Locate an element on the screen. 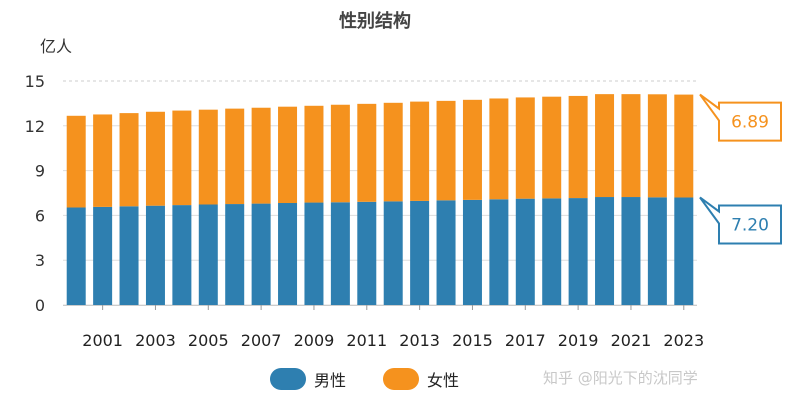  x-tick-label: 2007 is located at coordinates (261, 340).